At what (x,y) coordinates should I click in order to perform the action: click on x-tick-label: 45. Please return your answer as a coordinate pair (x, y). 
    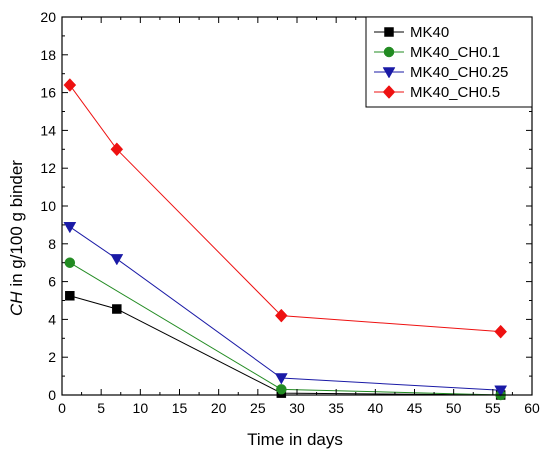
    Looking at the image, I should click on (415, 408).